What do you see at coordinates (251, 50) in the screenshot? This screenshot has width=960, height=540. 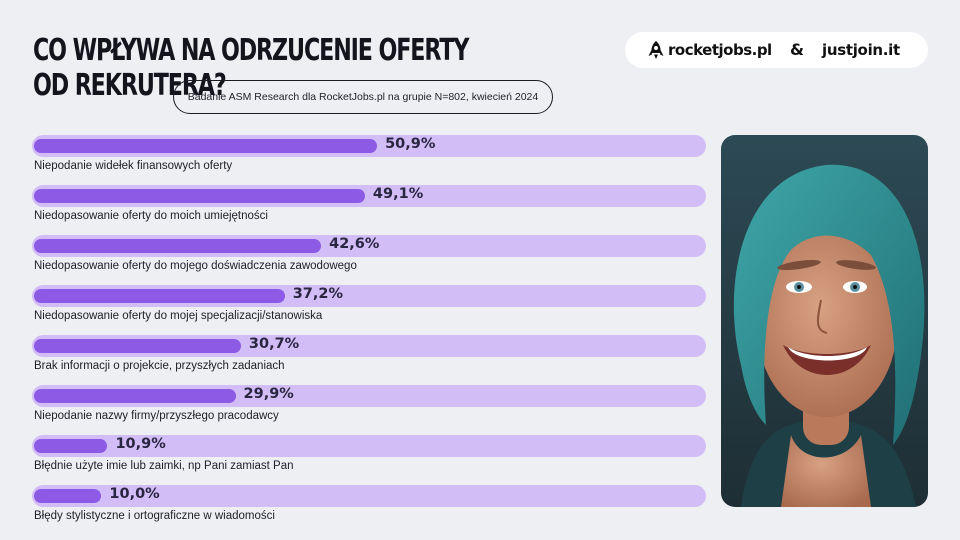 I see `title-line-1: CO WPŁYWA NA ODRZUCENIE OFERTY` at bounding box center [251, 50].